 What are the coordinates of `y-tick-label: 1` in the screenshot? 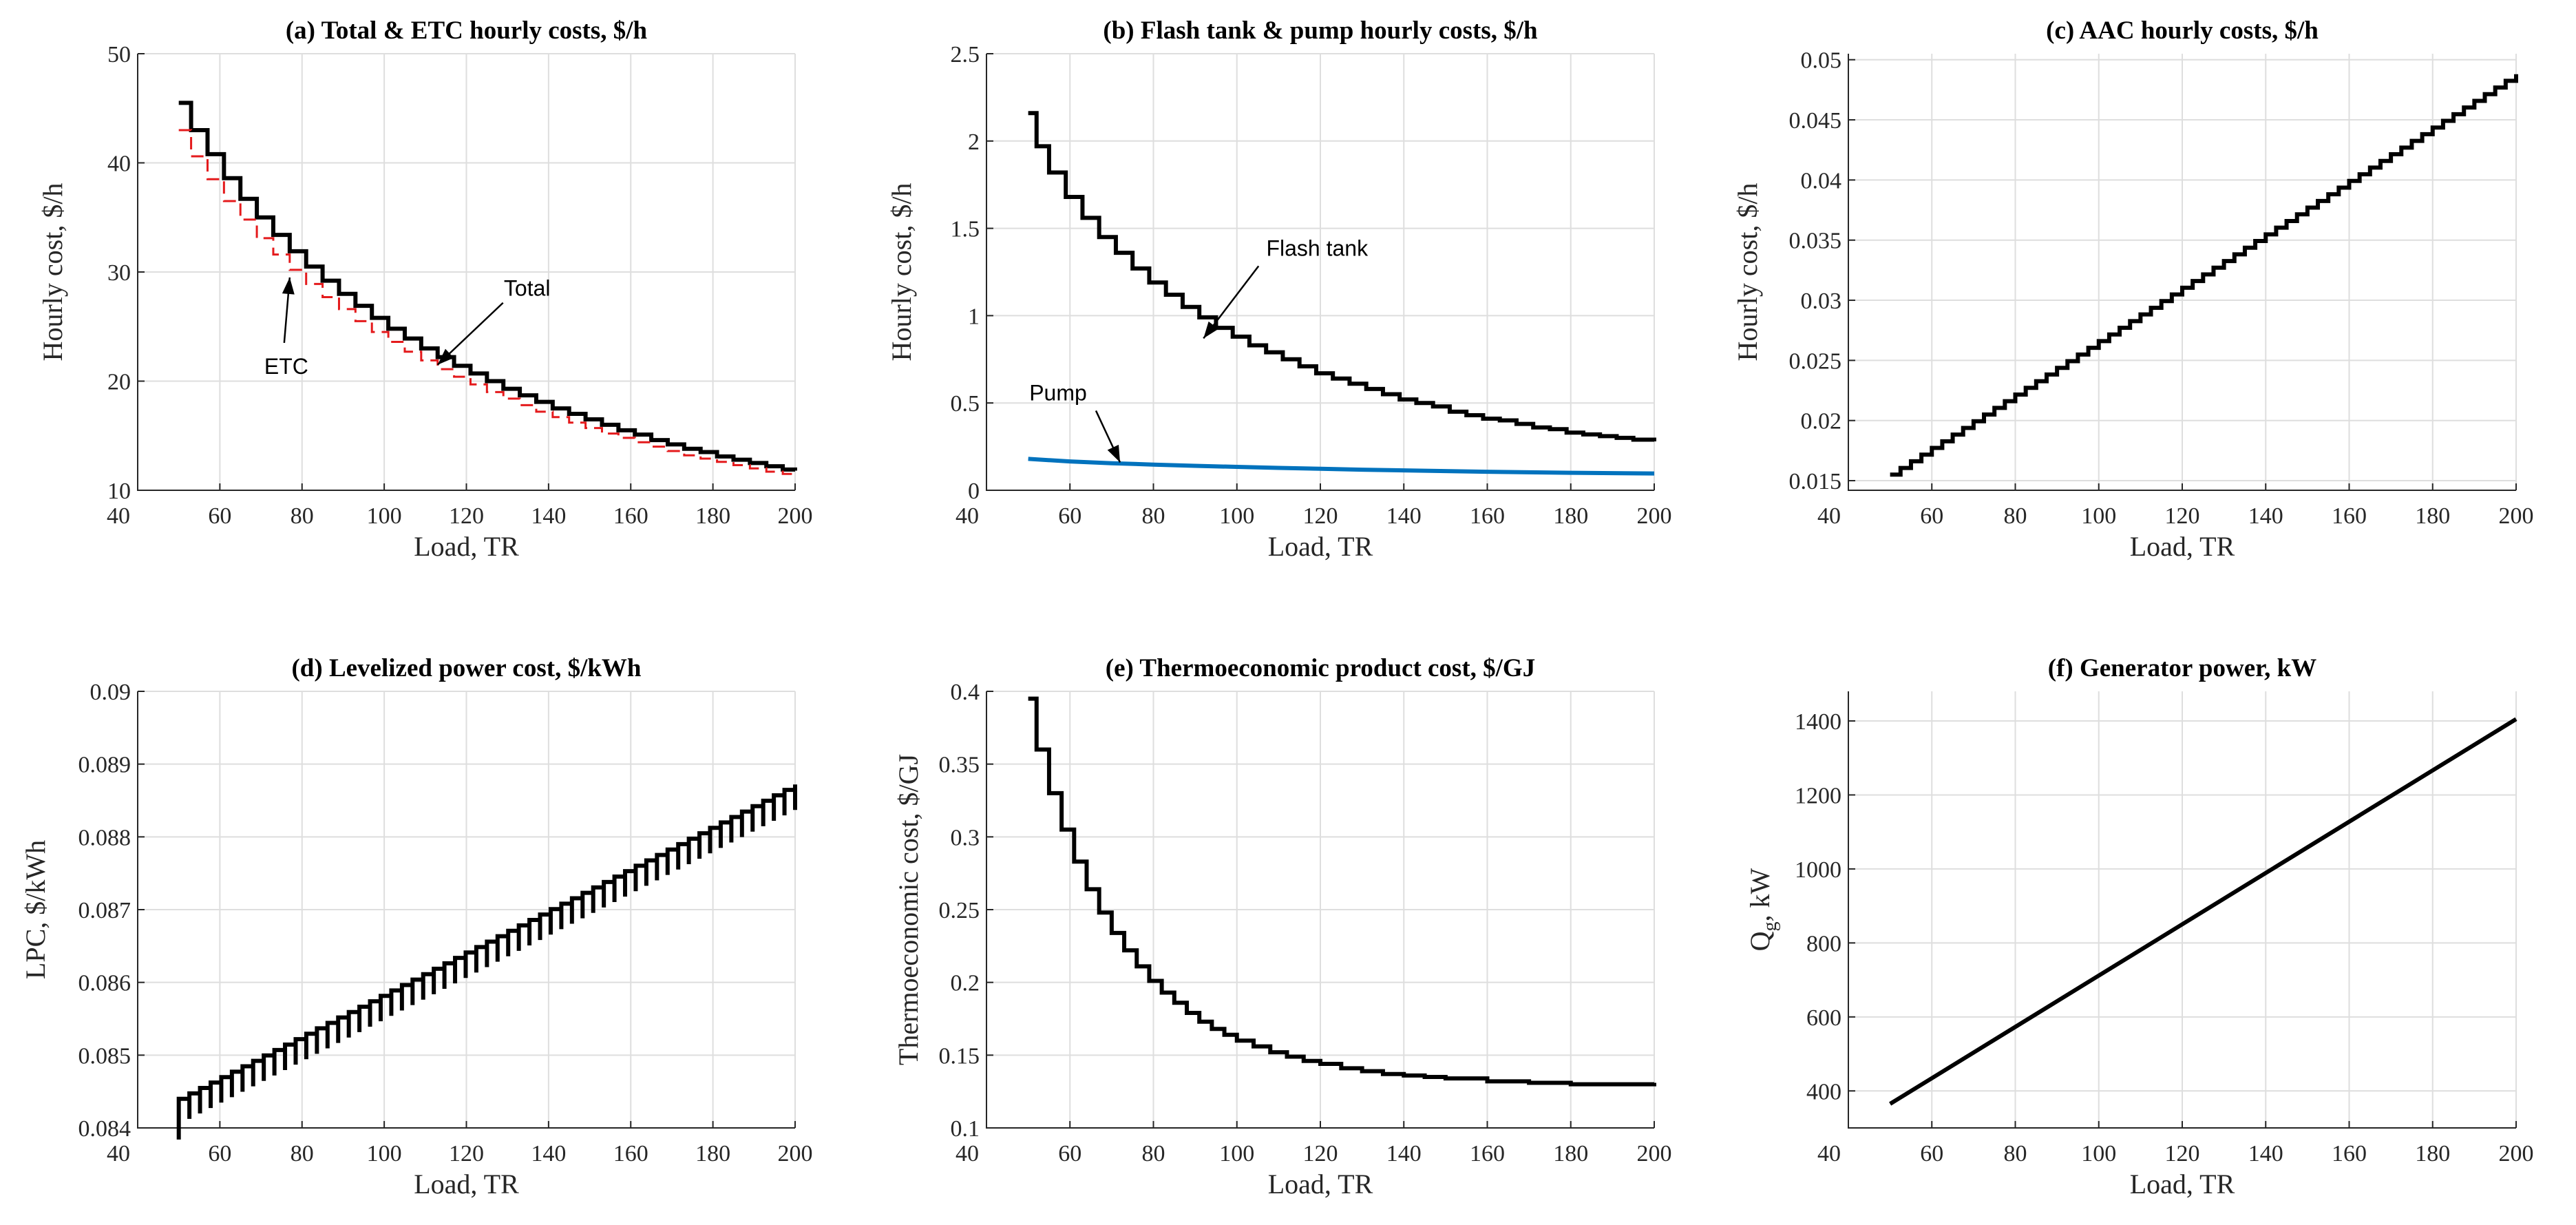 It's located at (974, 316).